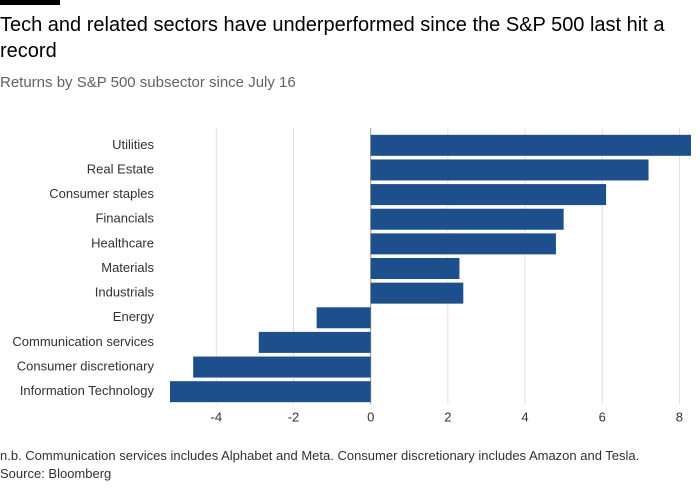 The width and height of the screenshot is (700, 500). What do you see at coordinates (83, 341) in the screenshot?
I see `y-tick-label: Communication services` at bounding box center [83, 341].